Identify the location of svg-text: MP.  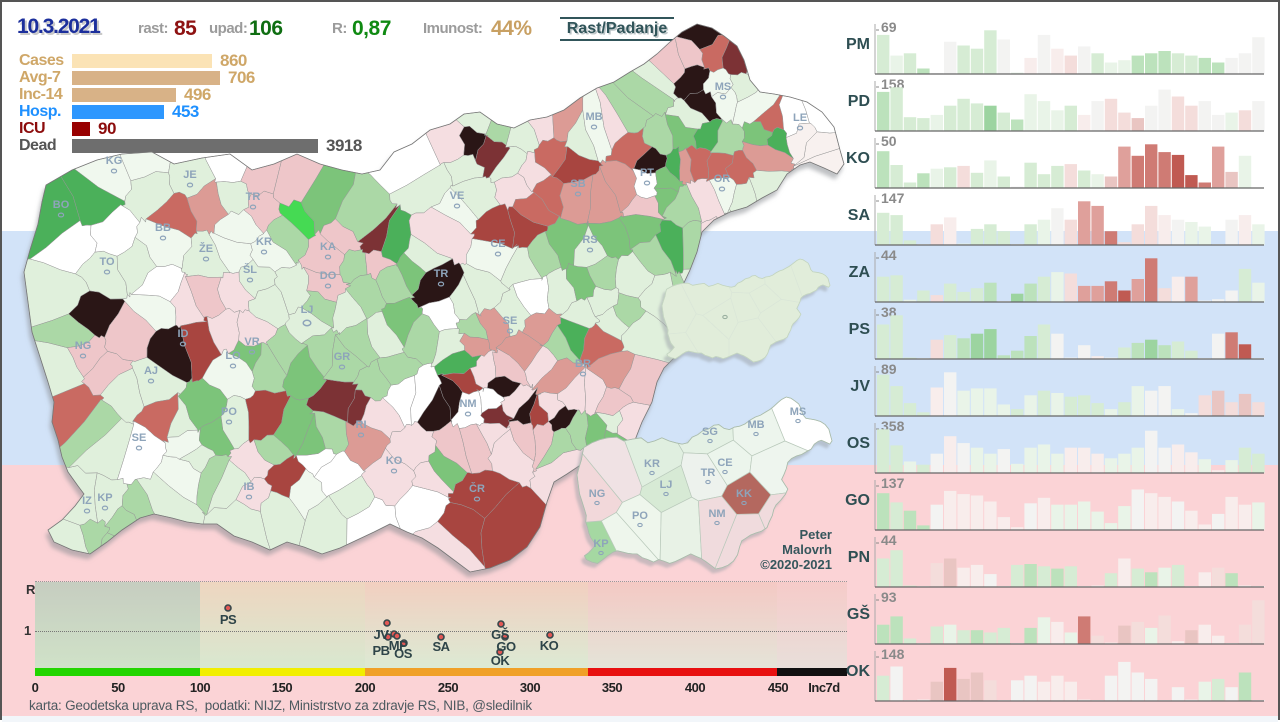
(398, 645).